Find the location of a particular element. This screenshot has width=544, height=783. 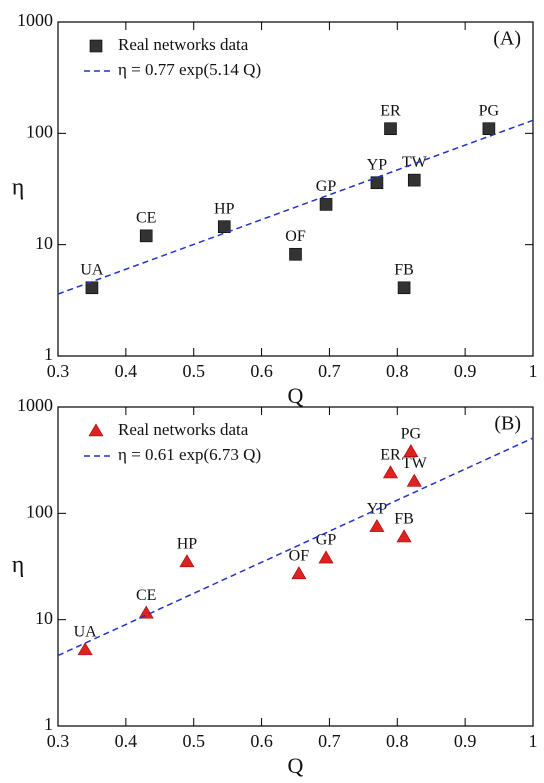

point-label: YP is located at coordinates (377, 164).